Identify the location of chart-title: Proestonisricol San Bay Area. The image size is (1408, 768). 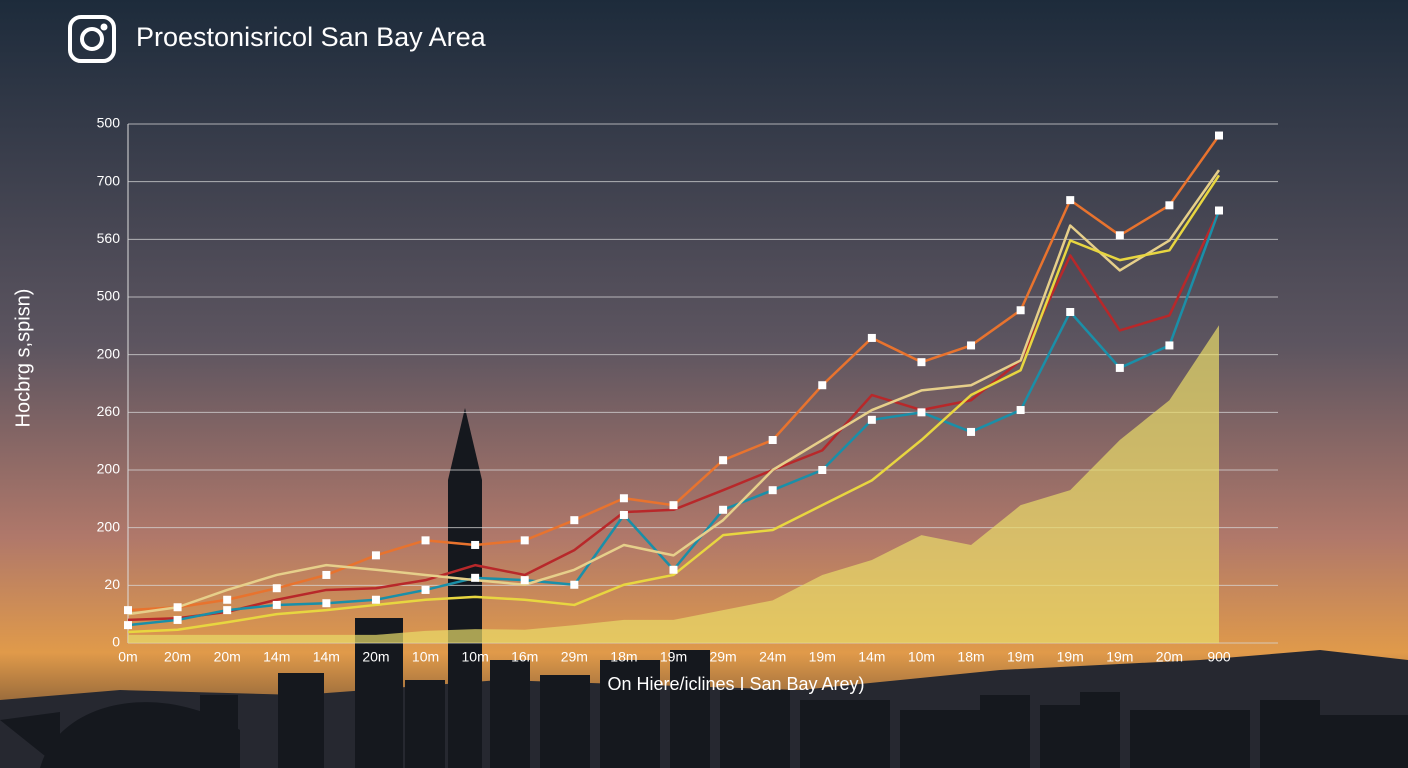
(311, 37).